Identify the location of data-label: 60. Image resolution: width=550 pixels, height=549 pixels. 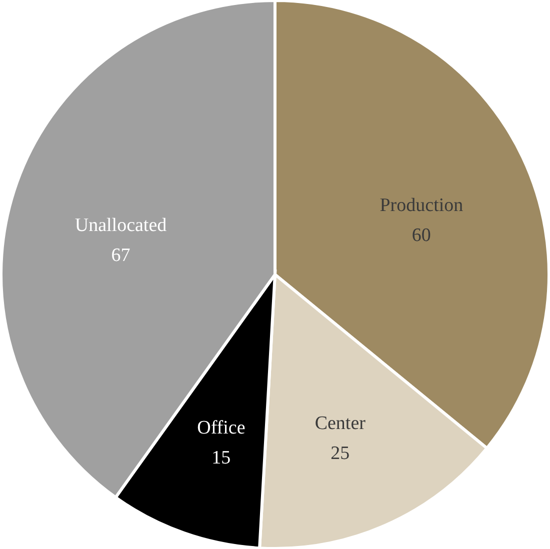
(421, 235).